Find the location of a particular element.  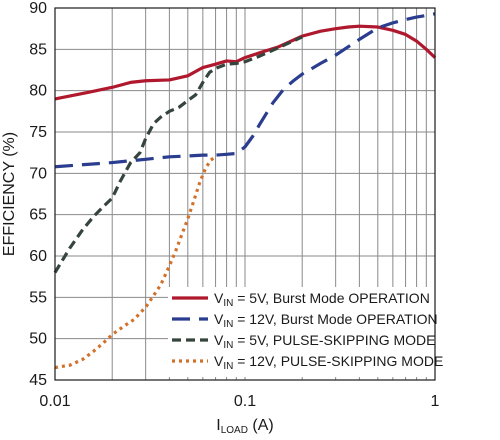

legend-label-4: VIN = 12V, PULSE-SKIPPING MODE is located at coordinates (328, 362).